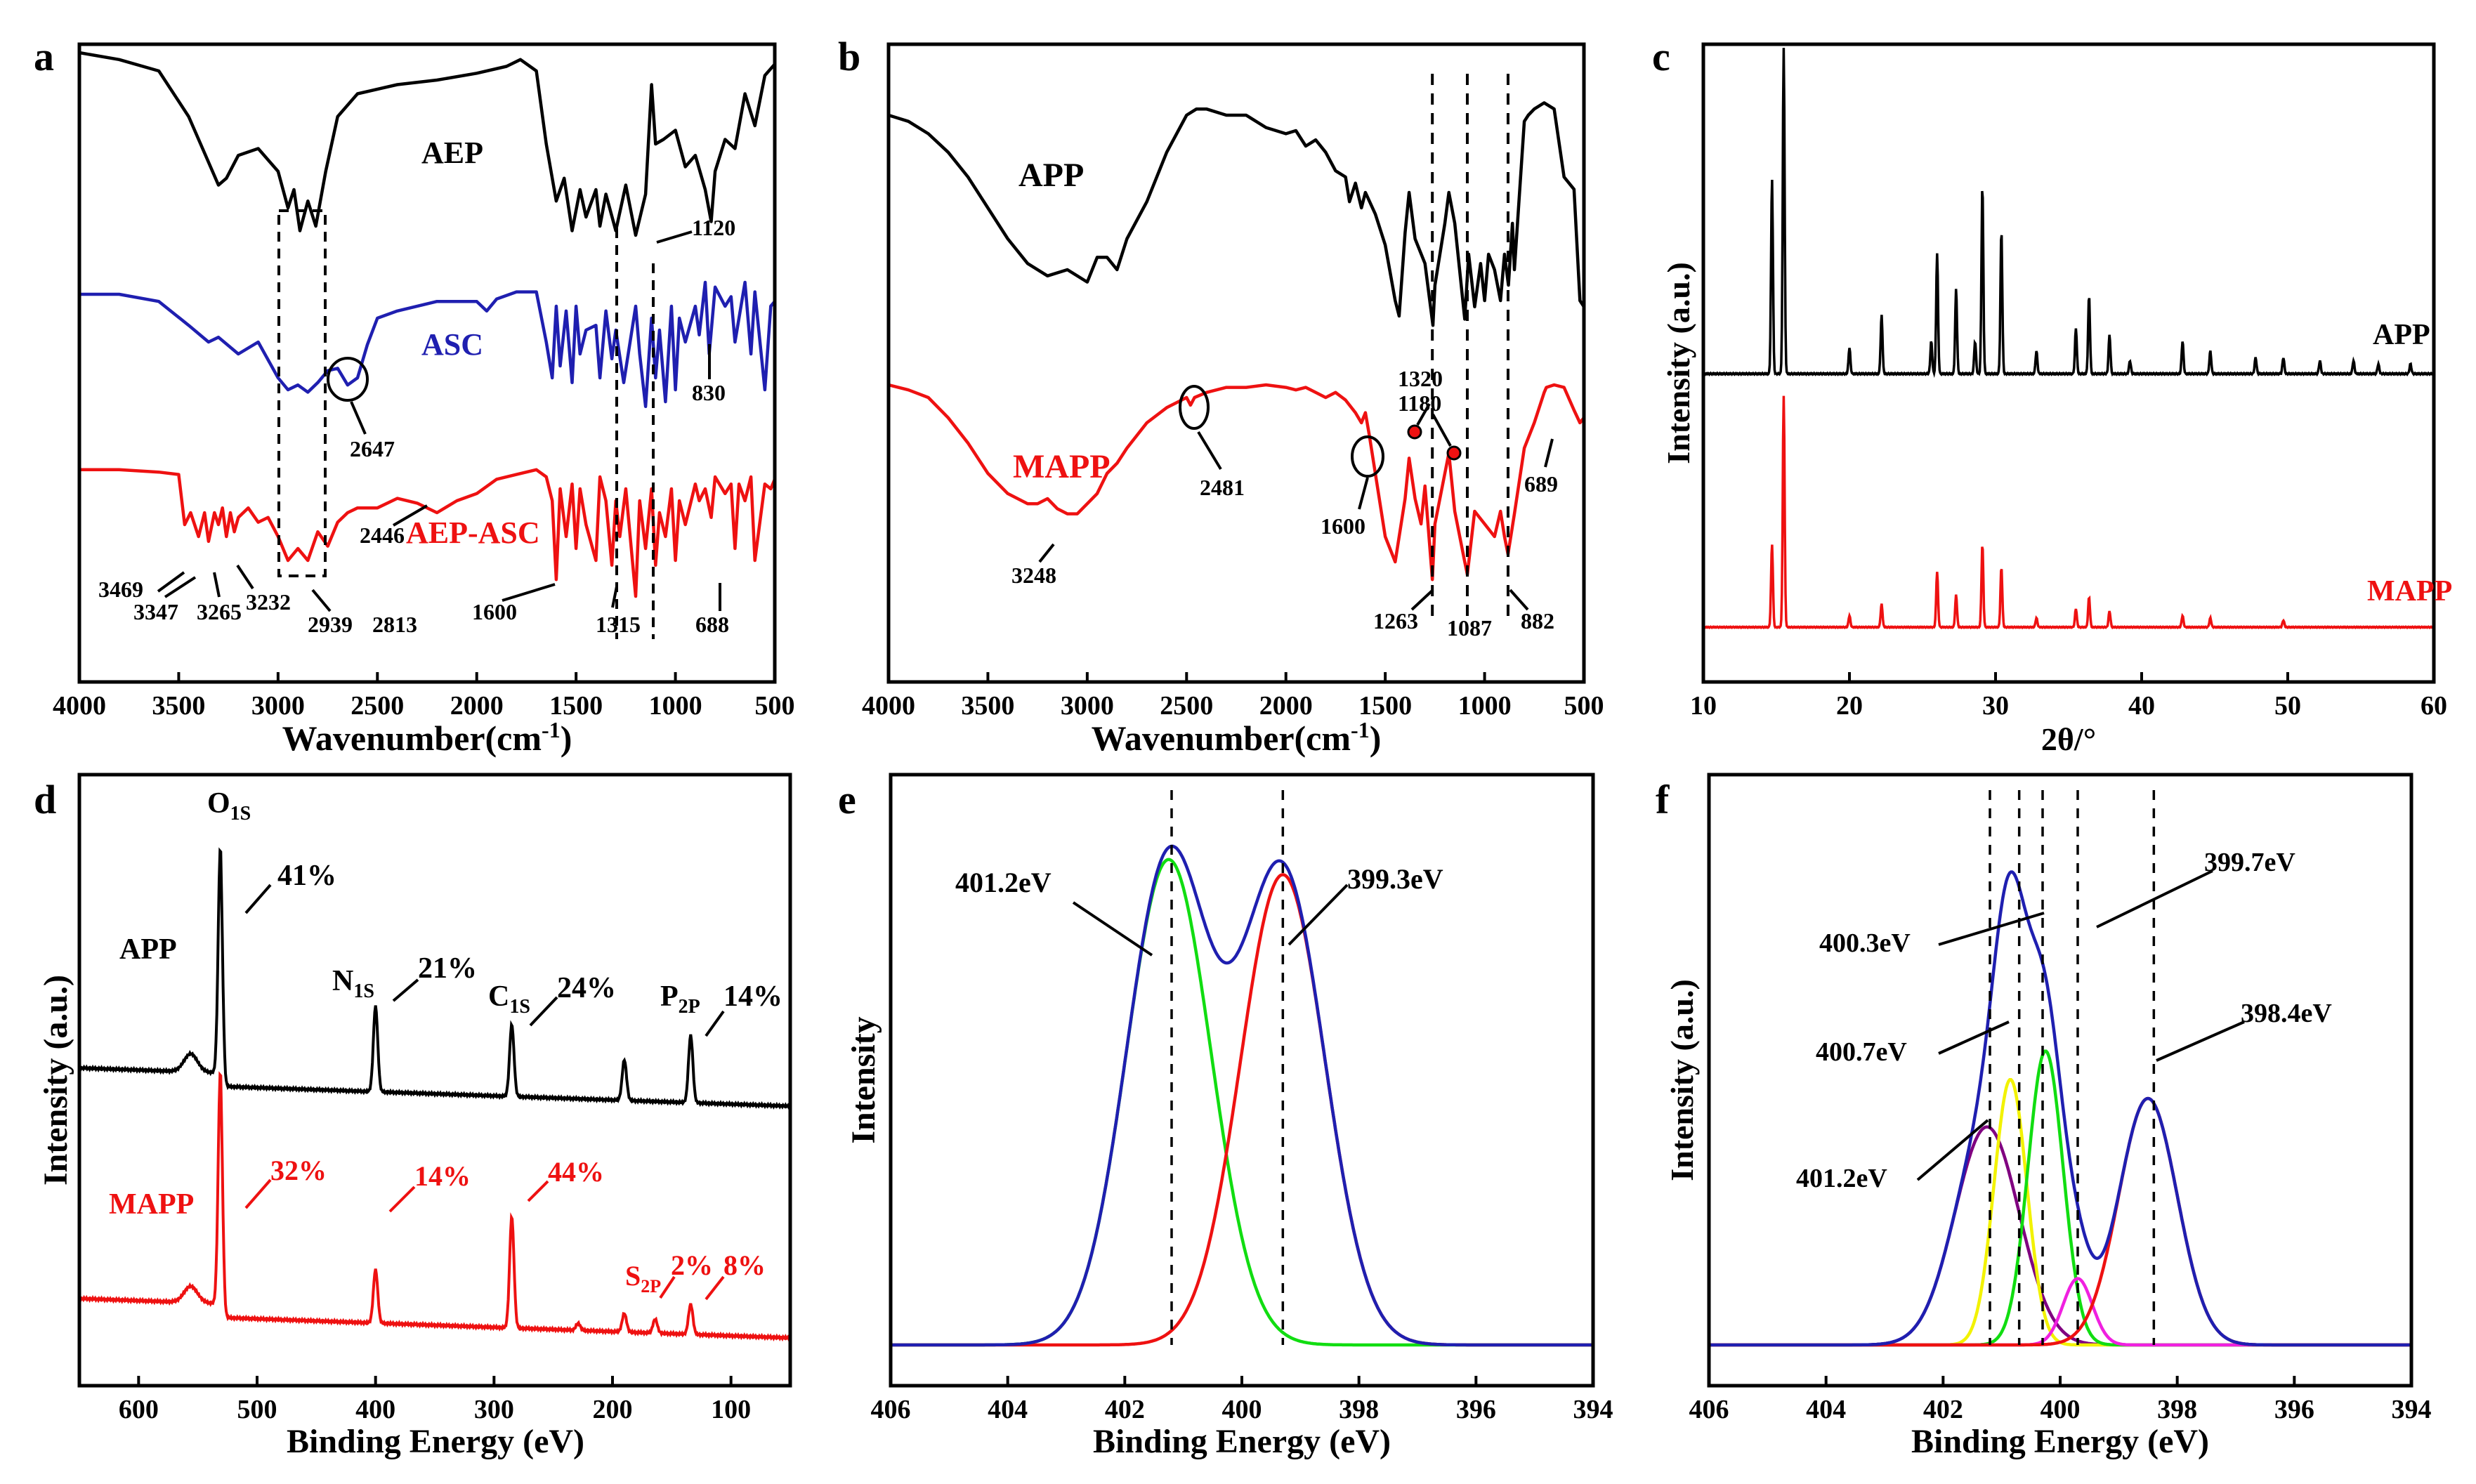  I want to click on label-app-d: APP, so click(148, 949).